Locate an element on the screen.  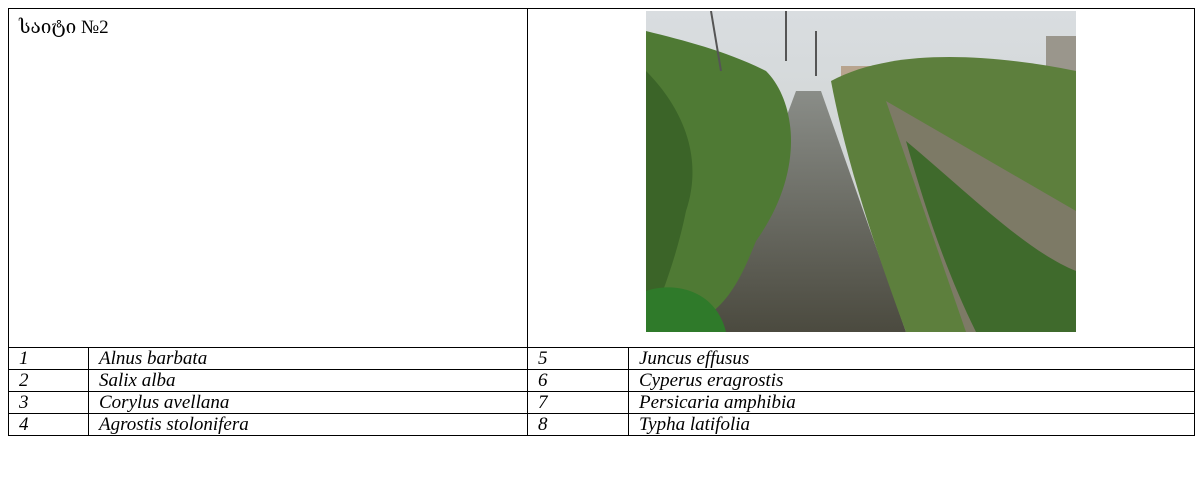
species-name: Agrostis stolonifera is located at coordinates (308, 424).